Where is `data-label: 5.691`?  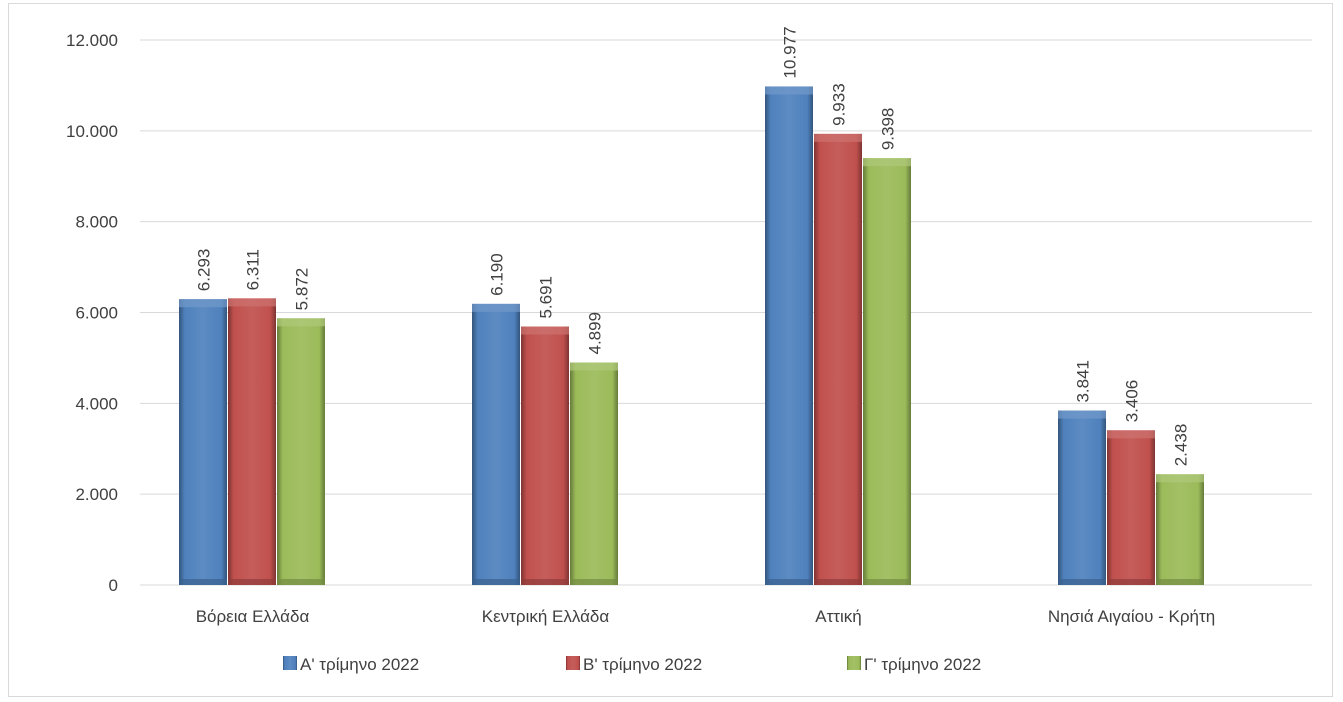
data-label: 5.691 is located at coordinates (546, 297).